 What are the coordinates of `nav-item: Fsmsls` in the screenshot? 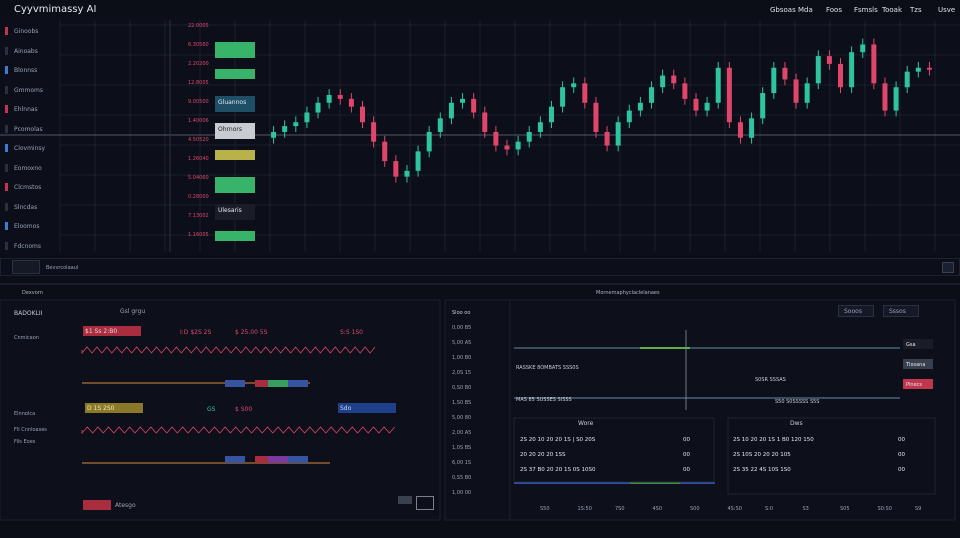 It's located at (866, 10).